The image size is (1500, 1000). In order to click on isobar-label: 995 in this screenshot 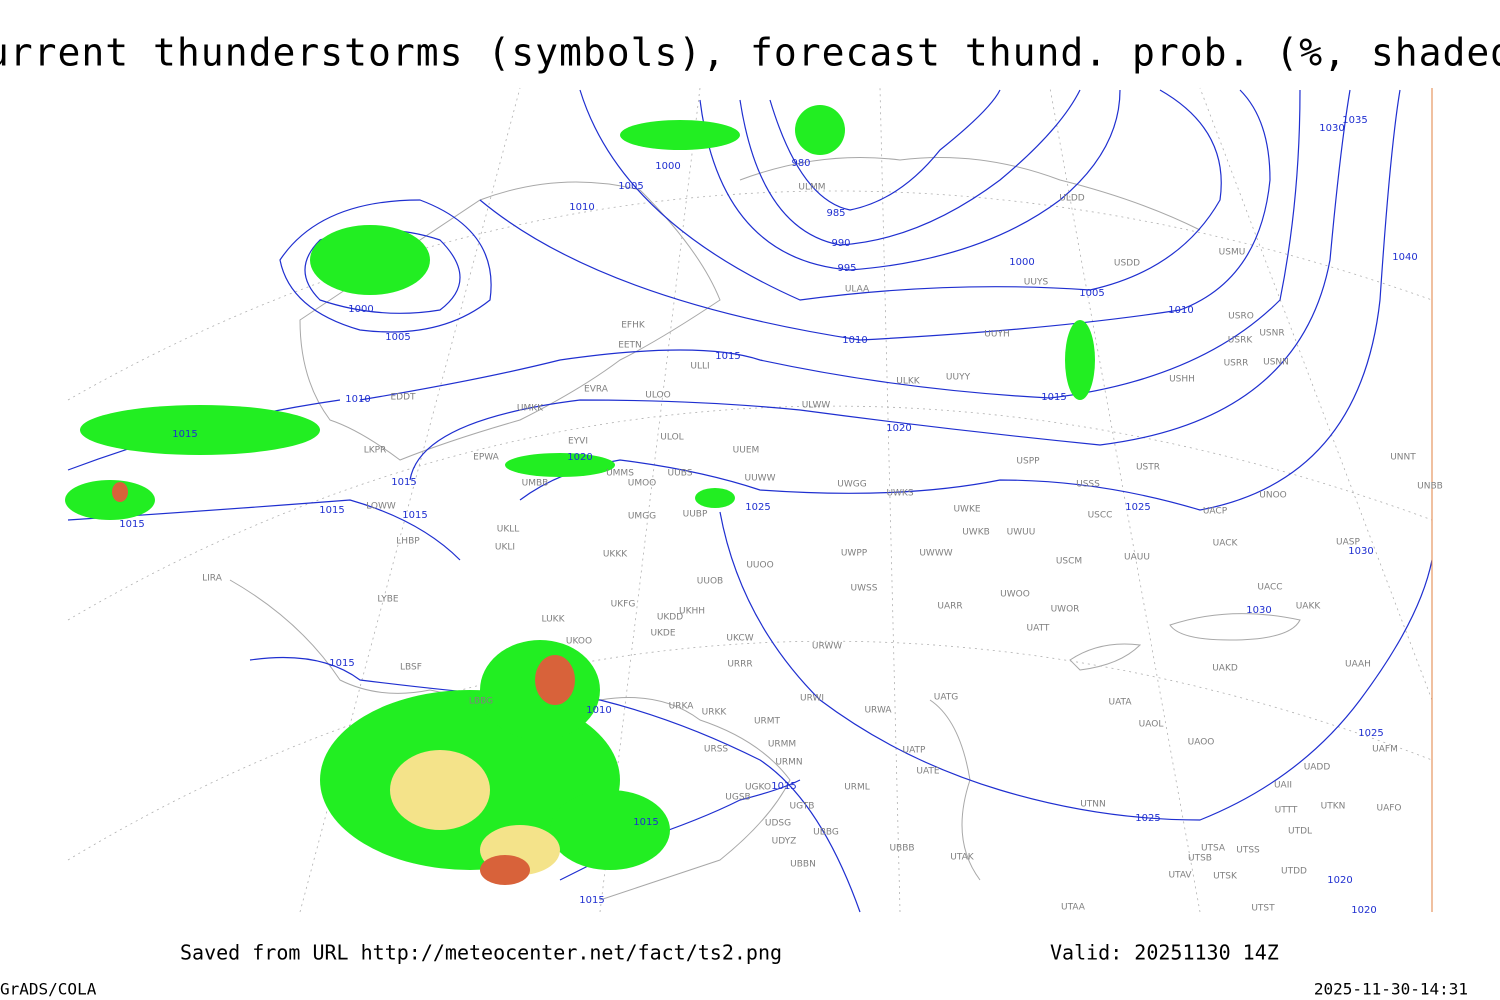, I will do `click(846, 268)`.